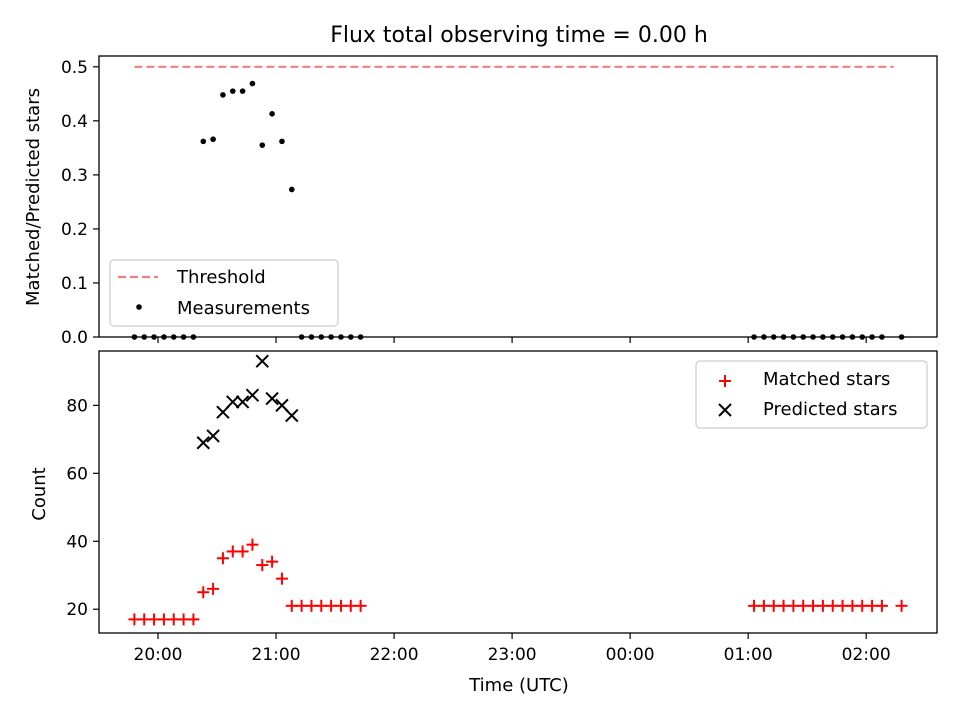 The width and height of the screenshot is (960, 720). I want to click on y-tick-label: 40, so click(77, 542).